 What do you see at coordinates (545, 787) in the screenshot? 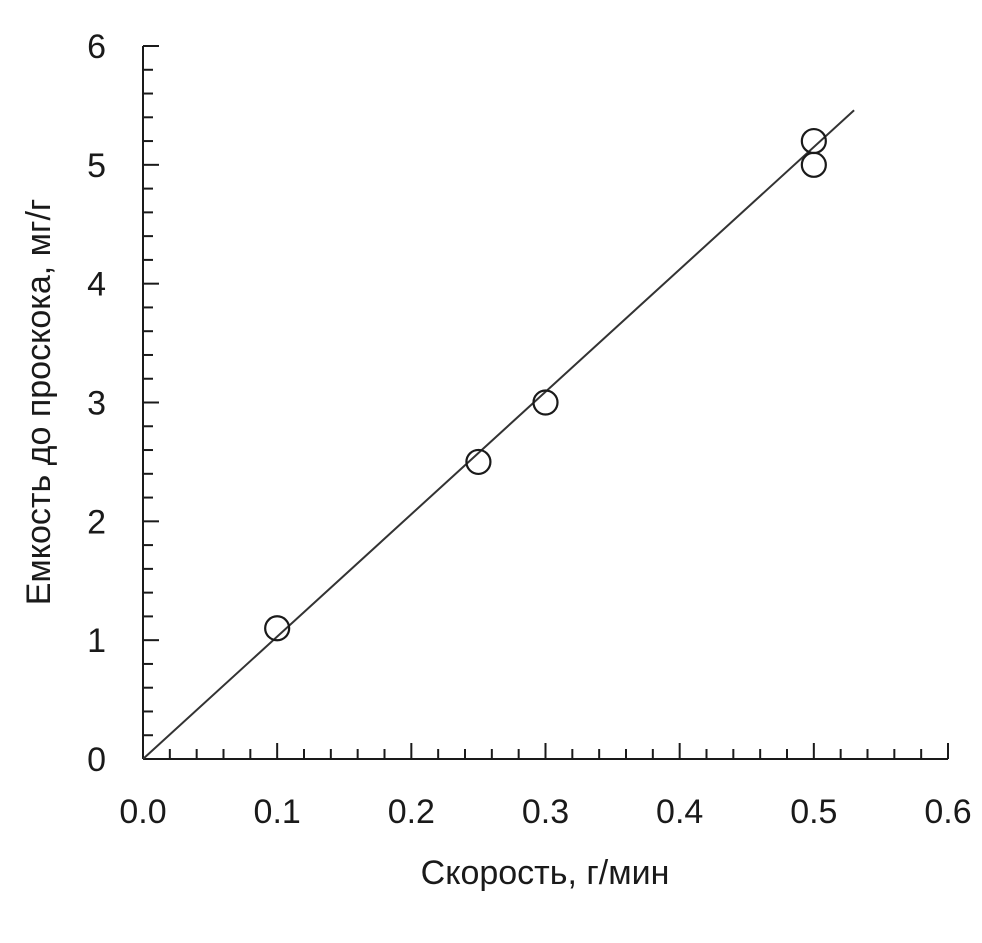
I see `x-axis-ticks: 0.0 0.1 0.2 0.3 0.4 0.5 0.6` at bounding box center [545, 787].